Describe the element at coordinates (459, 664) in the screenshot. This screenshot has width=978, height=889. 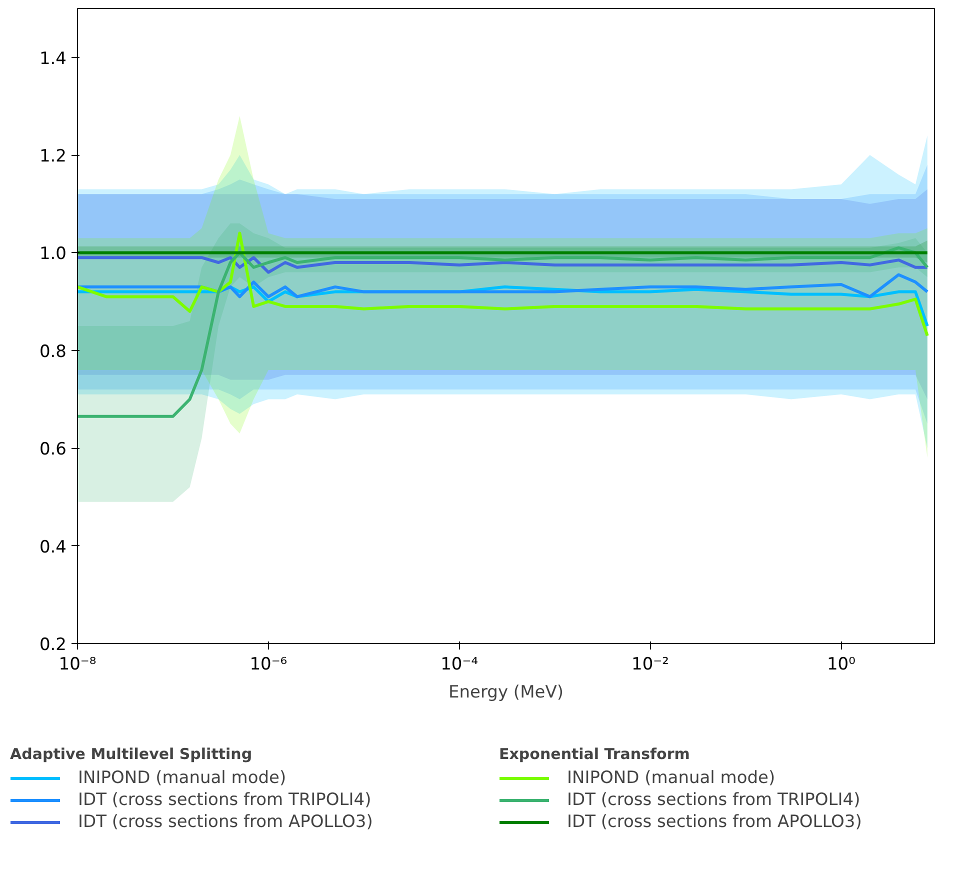
I see `x-tick-label: 10⁻⁴` at that location.